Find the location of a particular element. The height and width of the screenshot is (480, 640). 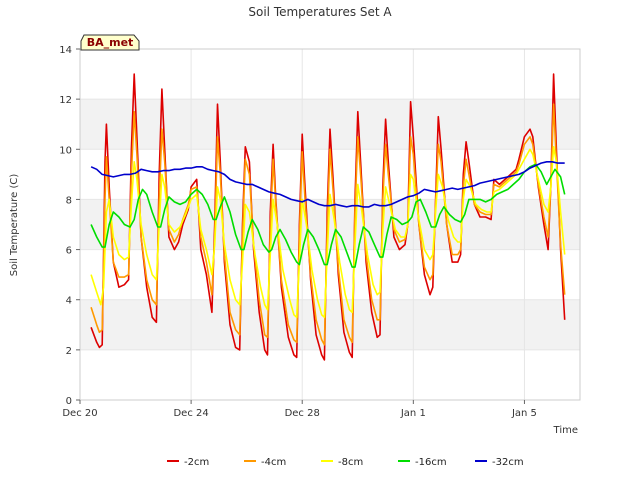

x-axis-label: Time is located at coordinates (565, 430).